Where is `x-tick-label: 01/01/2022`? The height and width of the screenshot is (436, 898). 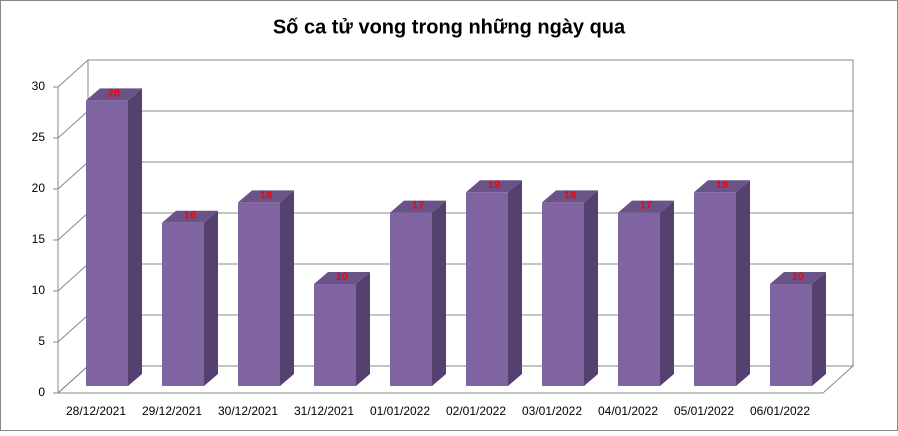
x-tick-label: 01/01/2022 is located at coordinates (400, 411).